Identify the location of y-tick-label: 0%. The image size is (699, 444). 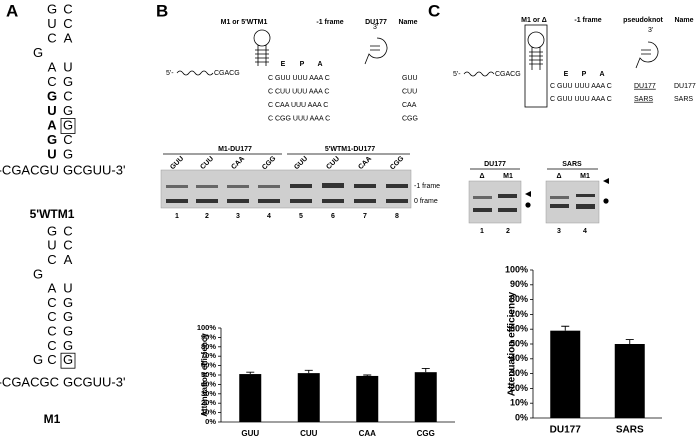
(210, 421).